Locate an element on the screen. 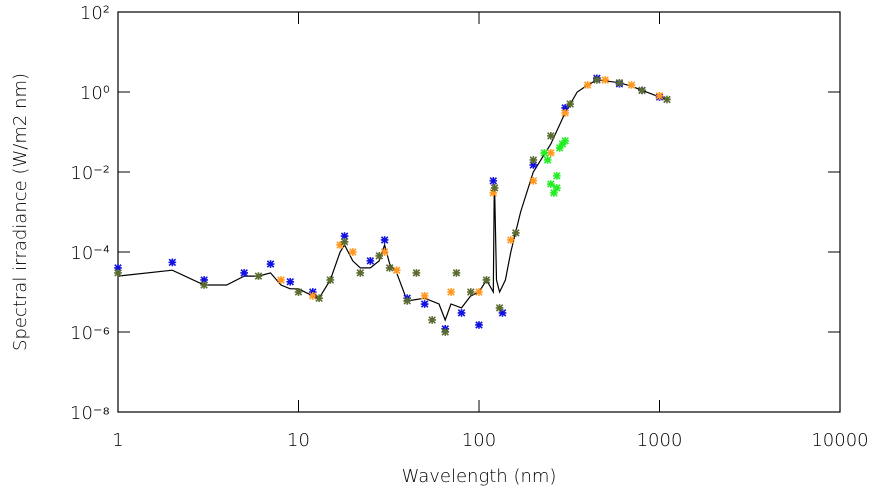  x-tick-label: 1000 is located at coordinates (660, 440).